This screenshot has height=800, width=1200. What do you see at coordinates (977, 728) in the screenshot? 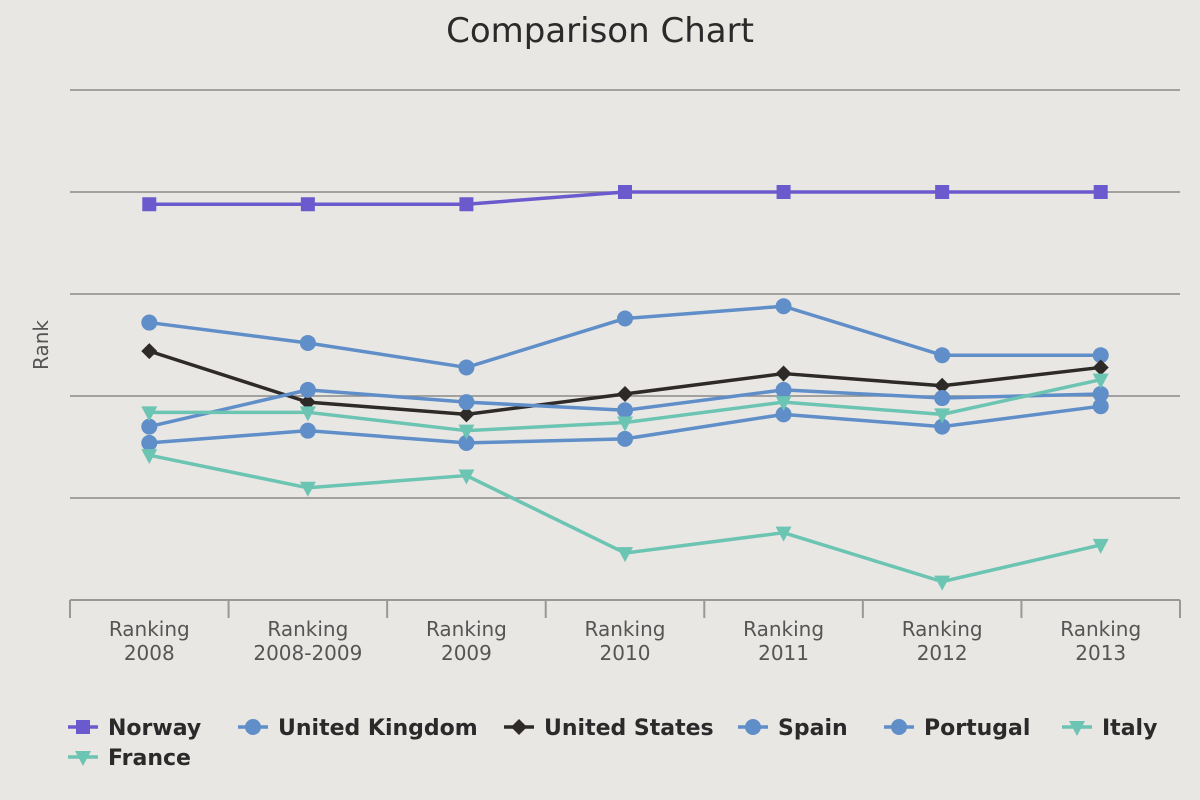
I see `legend-label: Portugal` at bounding box center [977, 728].